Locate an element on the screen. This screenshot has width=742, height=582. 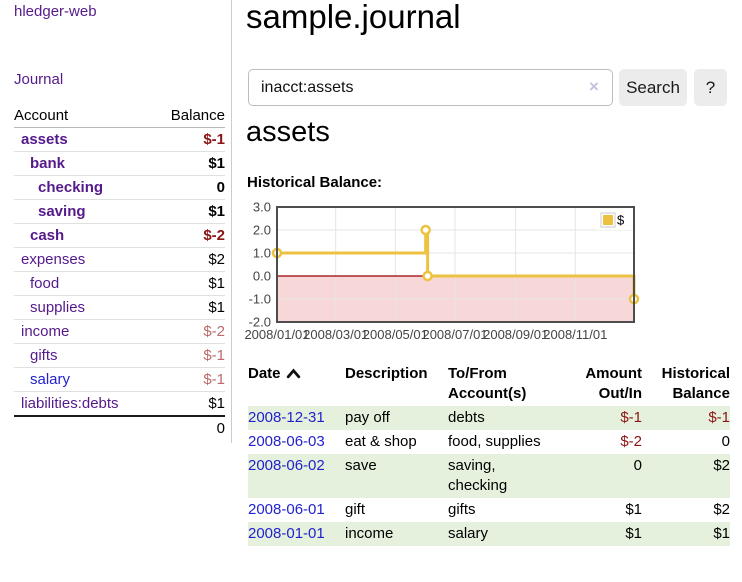
y-axis-tick-label: 0.0 is located at coordinates (262, 276).